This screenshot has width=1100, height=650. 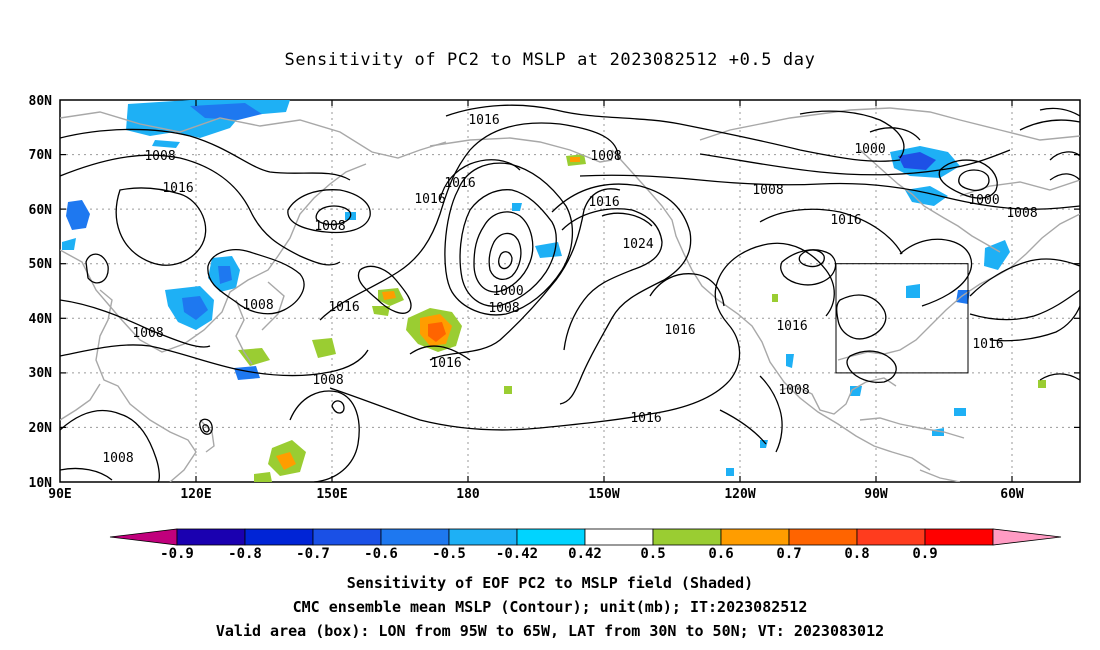 I want to click on colorbar-label: -0.8, so click(x=245, y=554).